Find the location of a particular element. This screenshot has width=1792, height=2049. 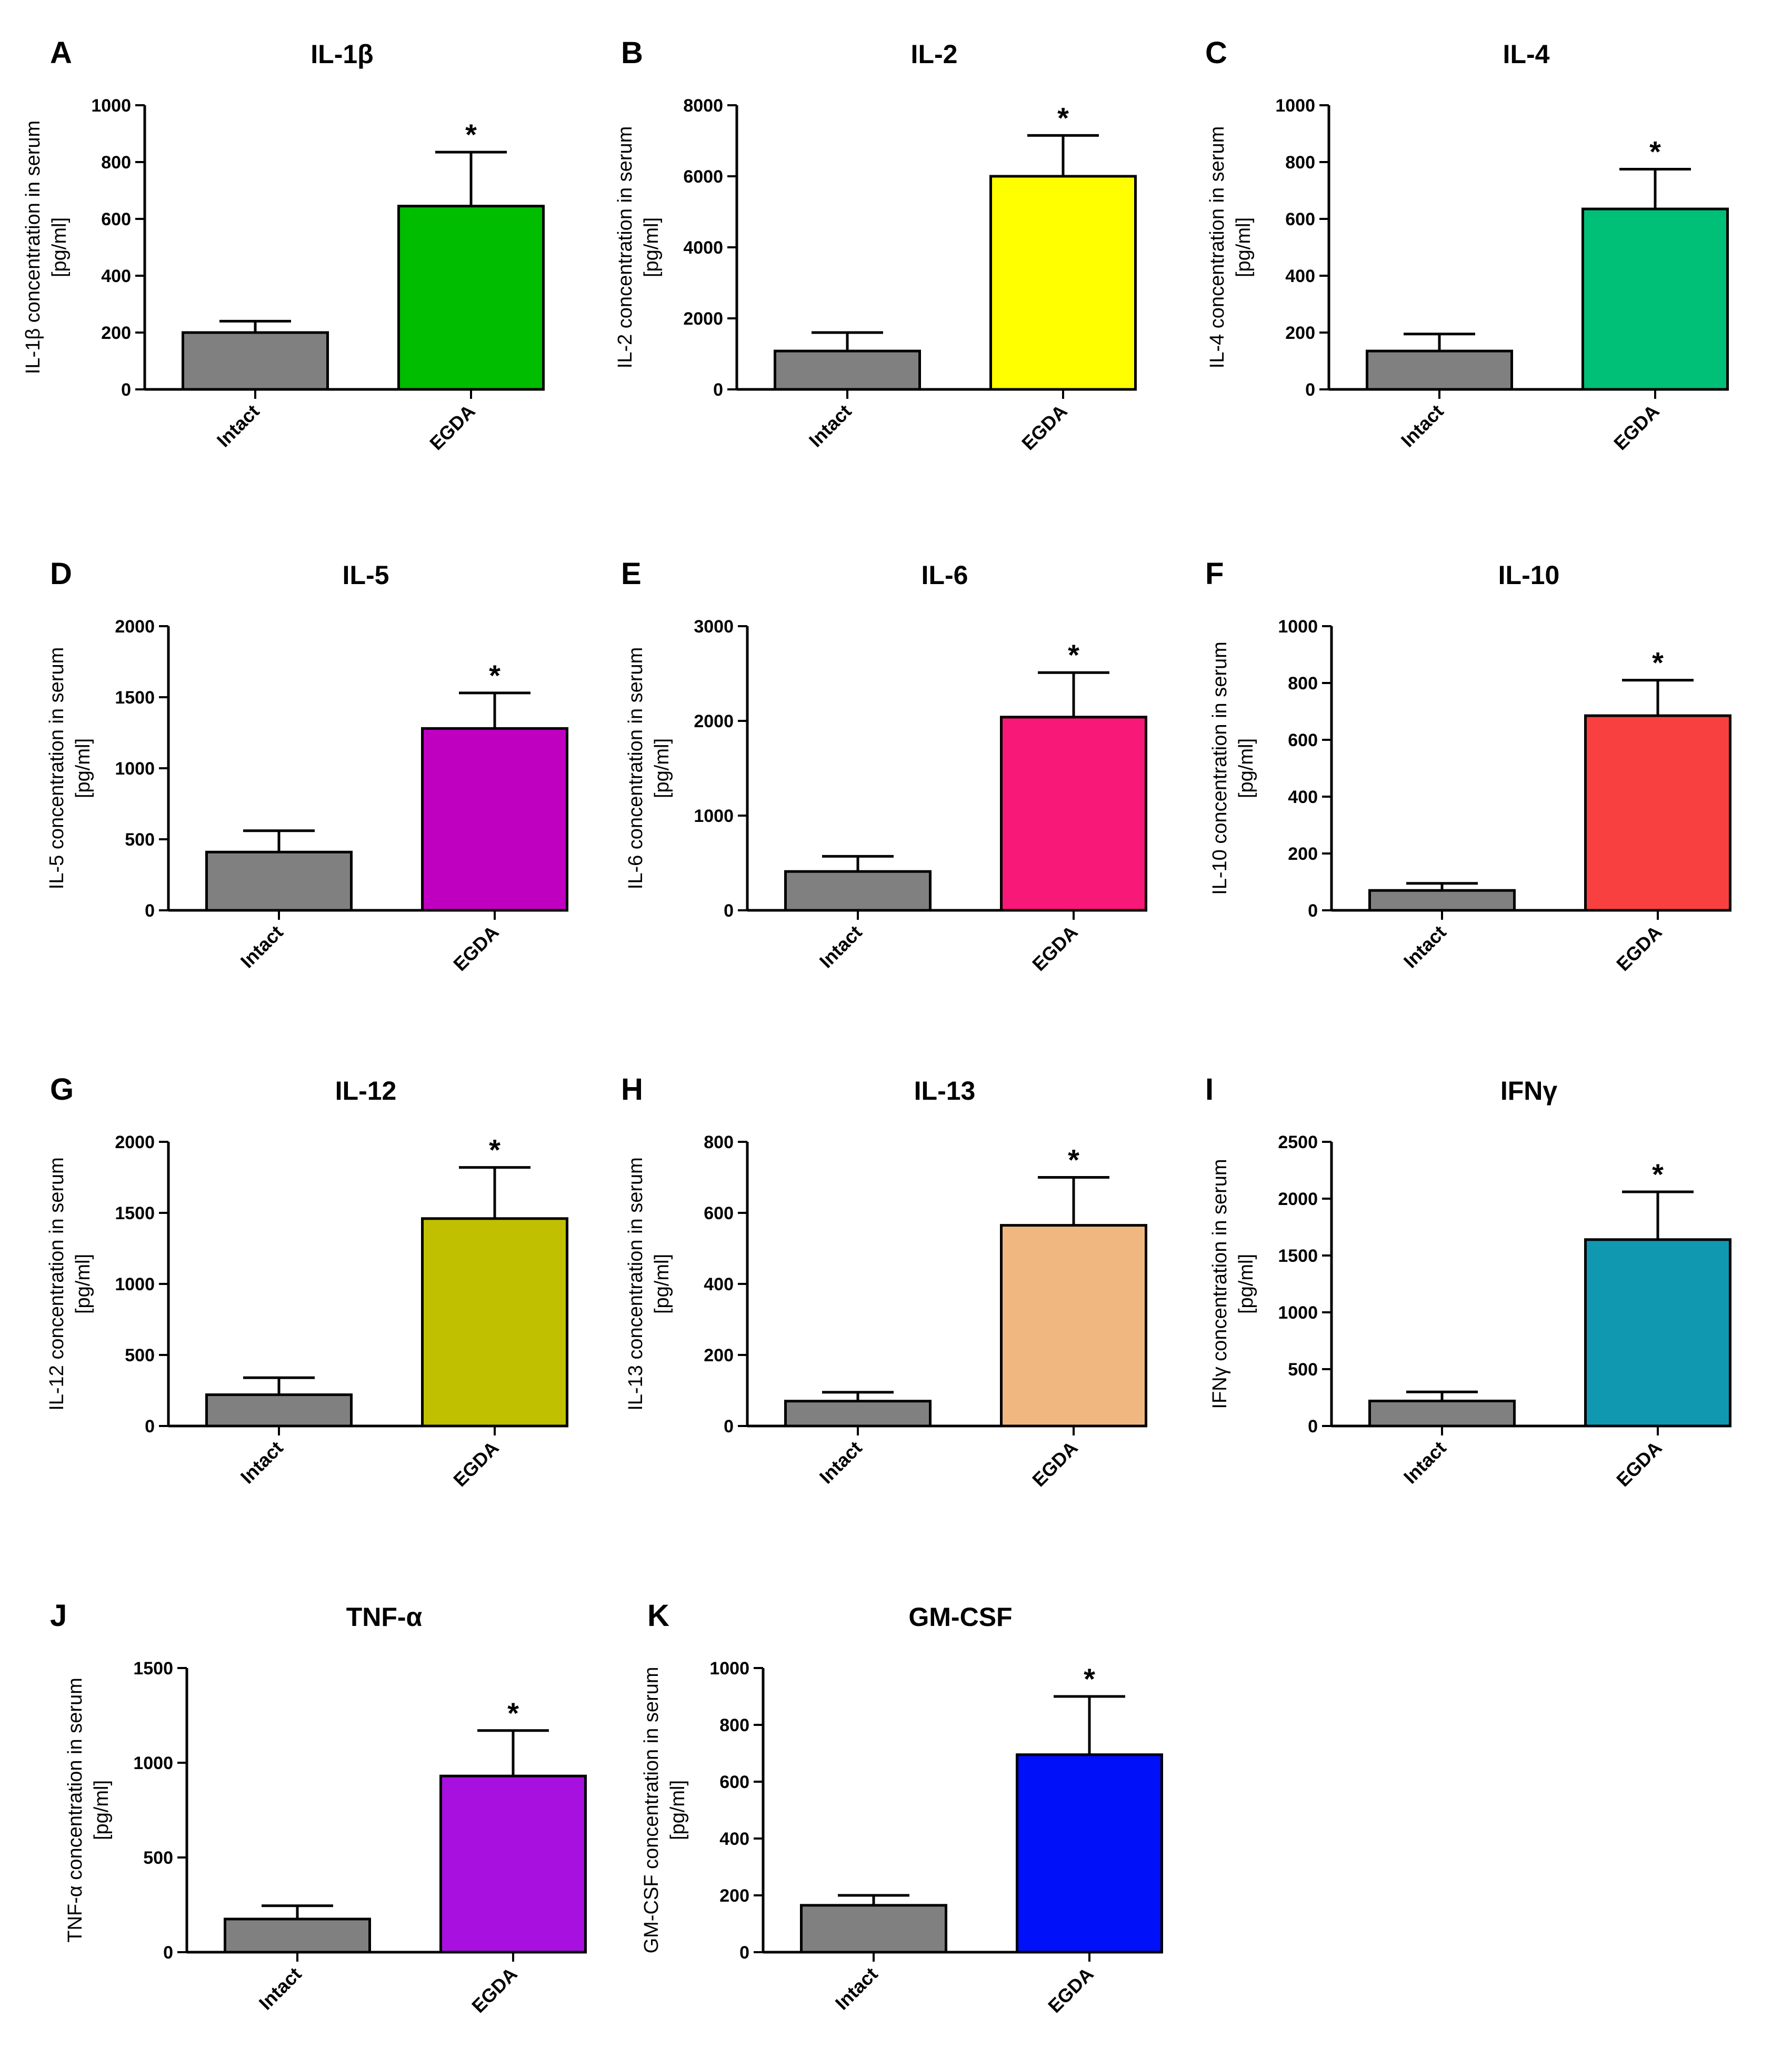

y-axis-label: IL-2 concentration in serum is located at coordinates (625, 247).